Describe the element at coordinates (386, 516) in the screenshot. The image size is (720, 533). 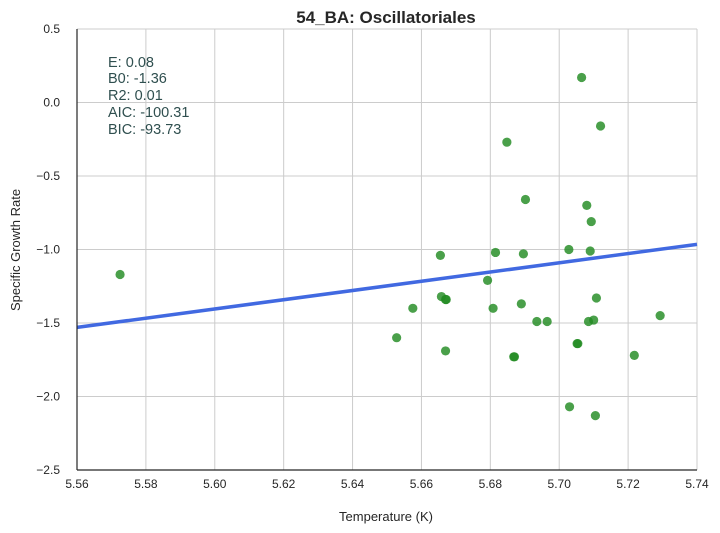
I see `x-axis-label: Temperature (K)` at that location.